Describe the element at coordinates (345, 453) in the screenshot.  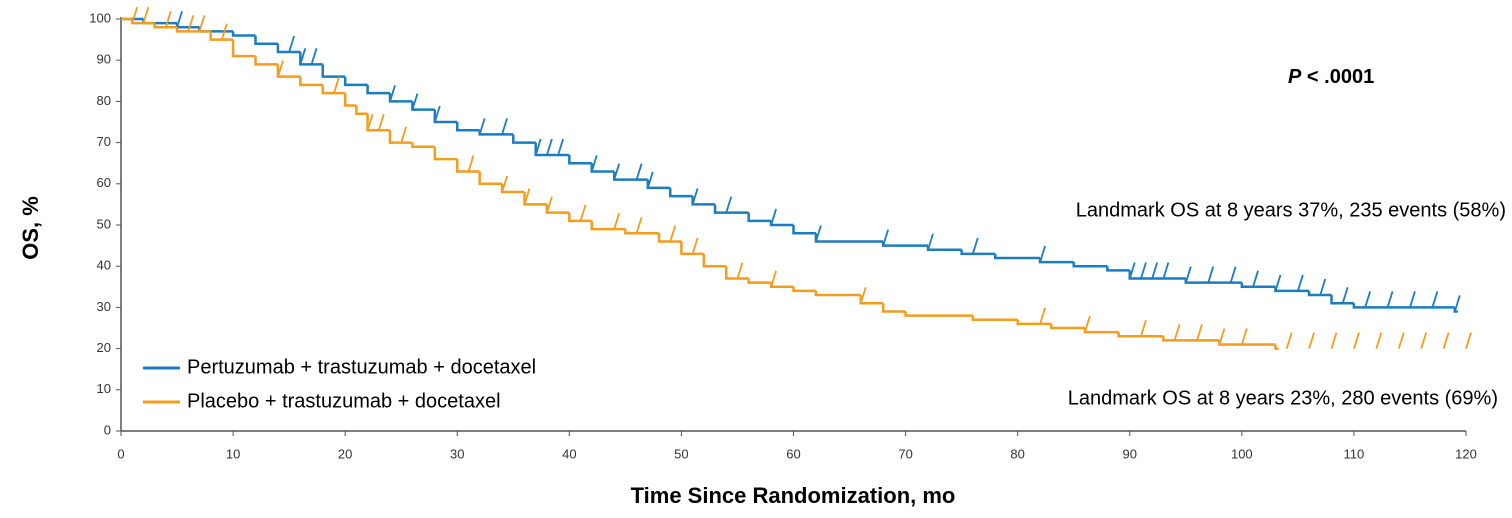
I see `x-tick-label: 20` at that location.